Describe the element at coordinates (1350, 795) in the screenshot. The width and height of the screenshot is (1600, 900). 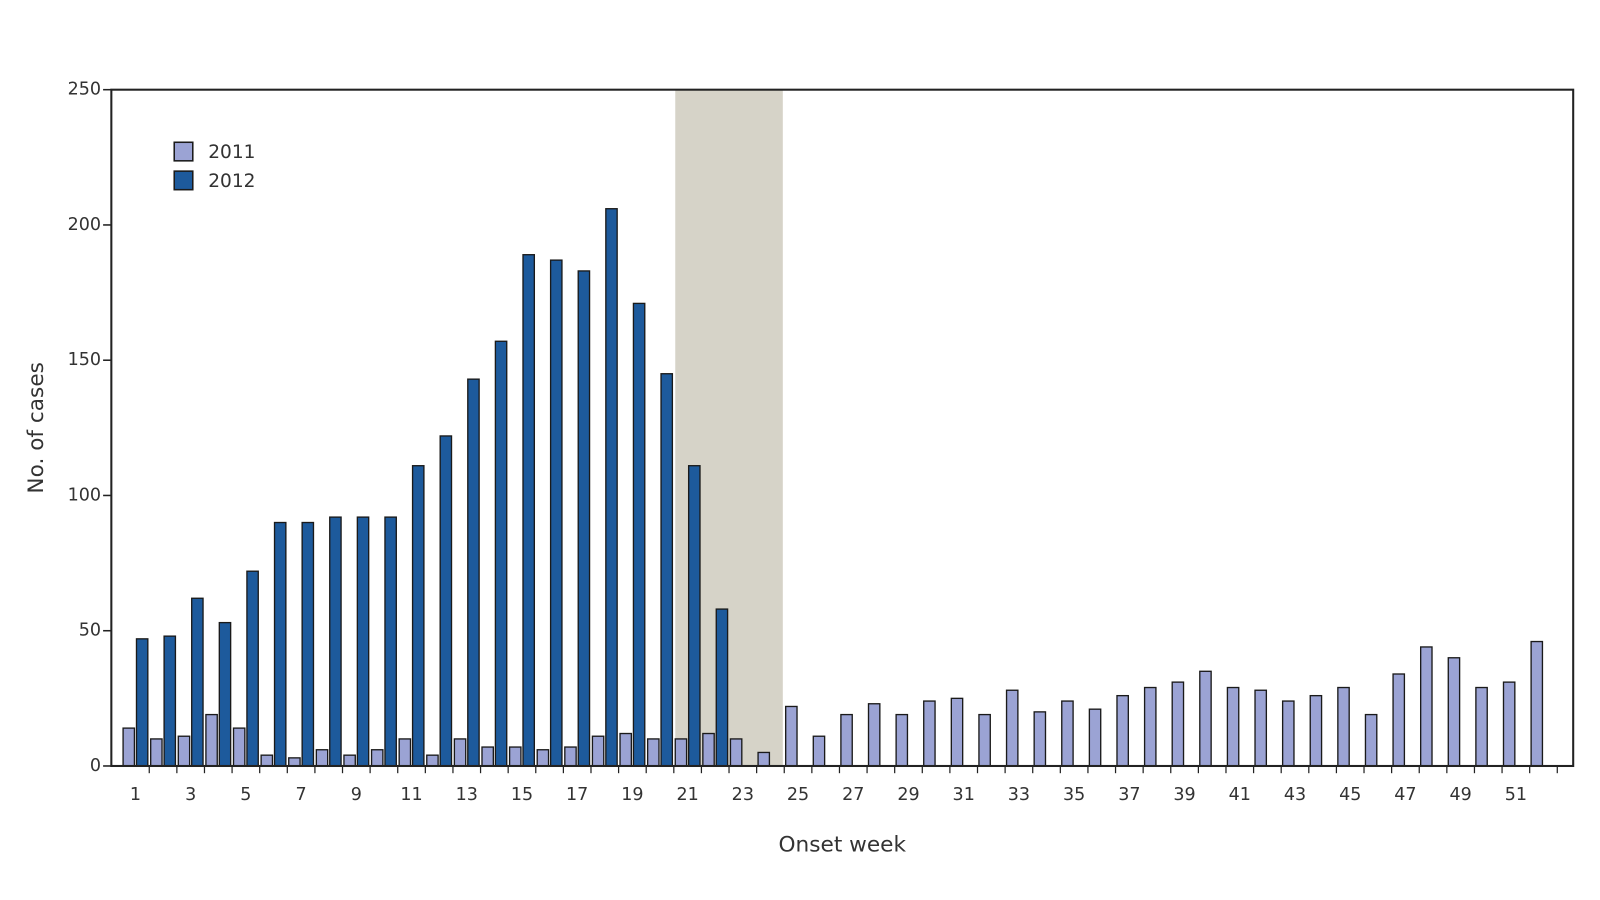
I see `x-tick-label: 45` at that location.